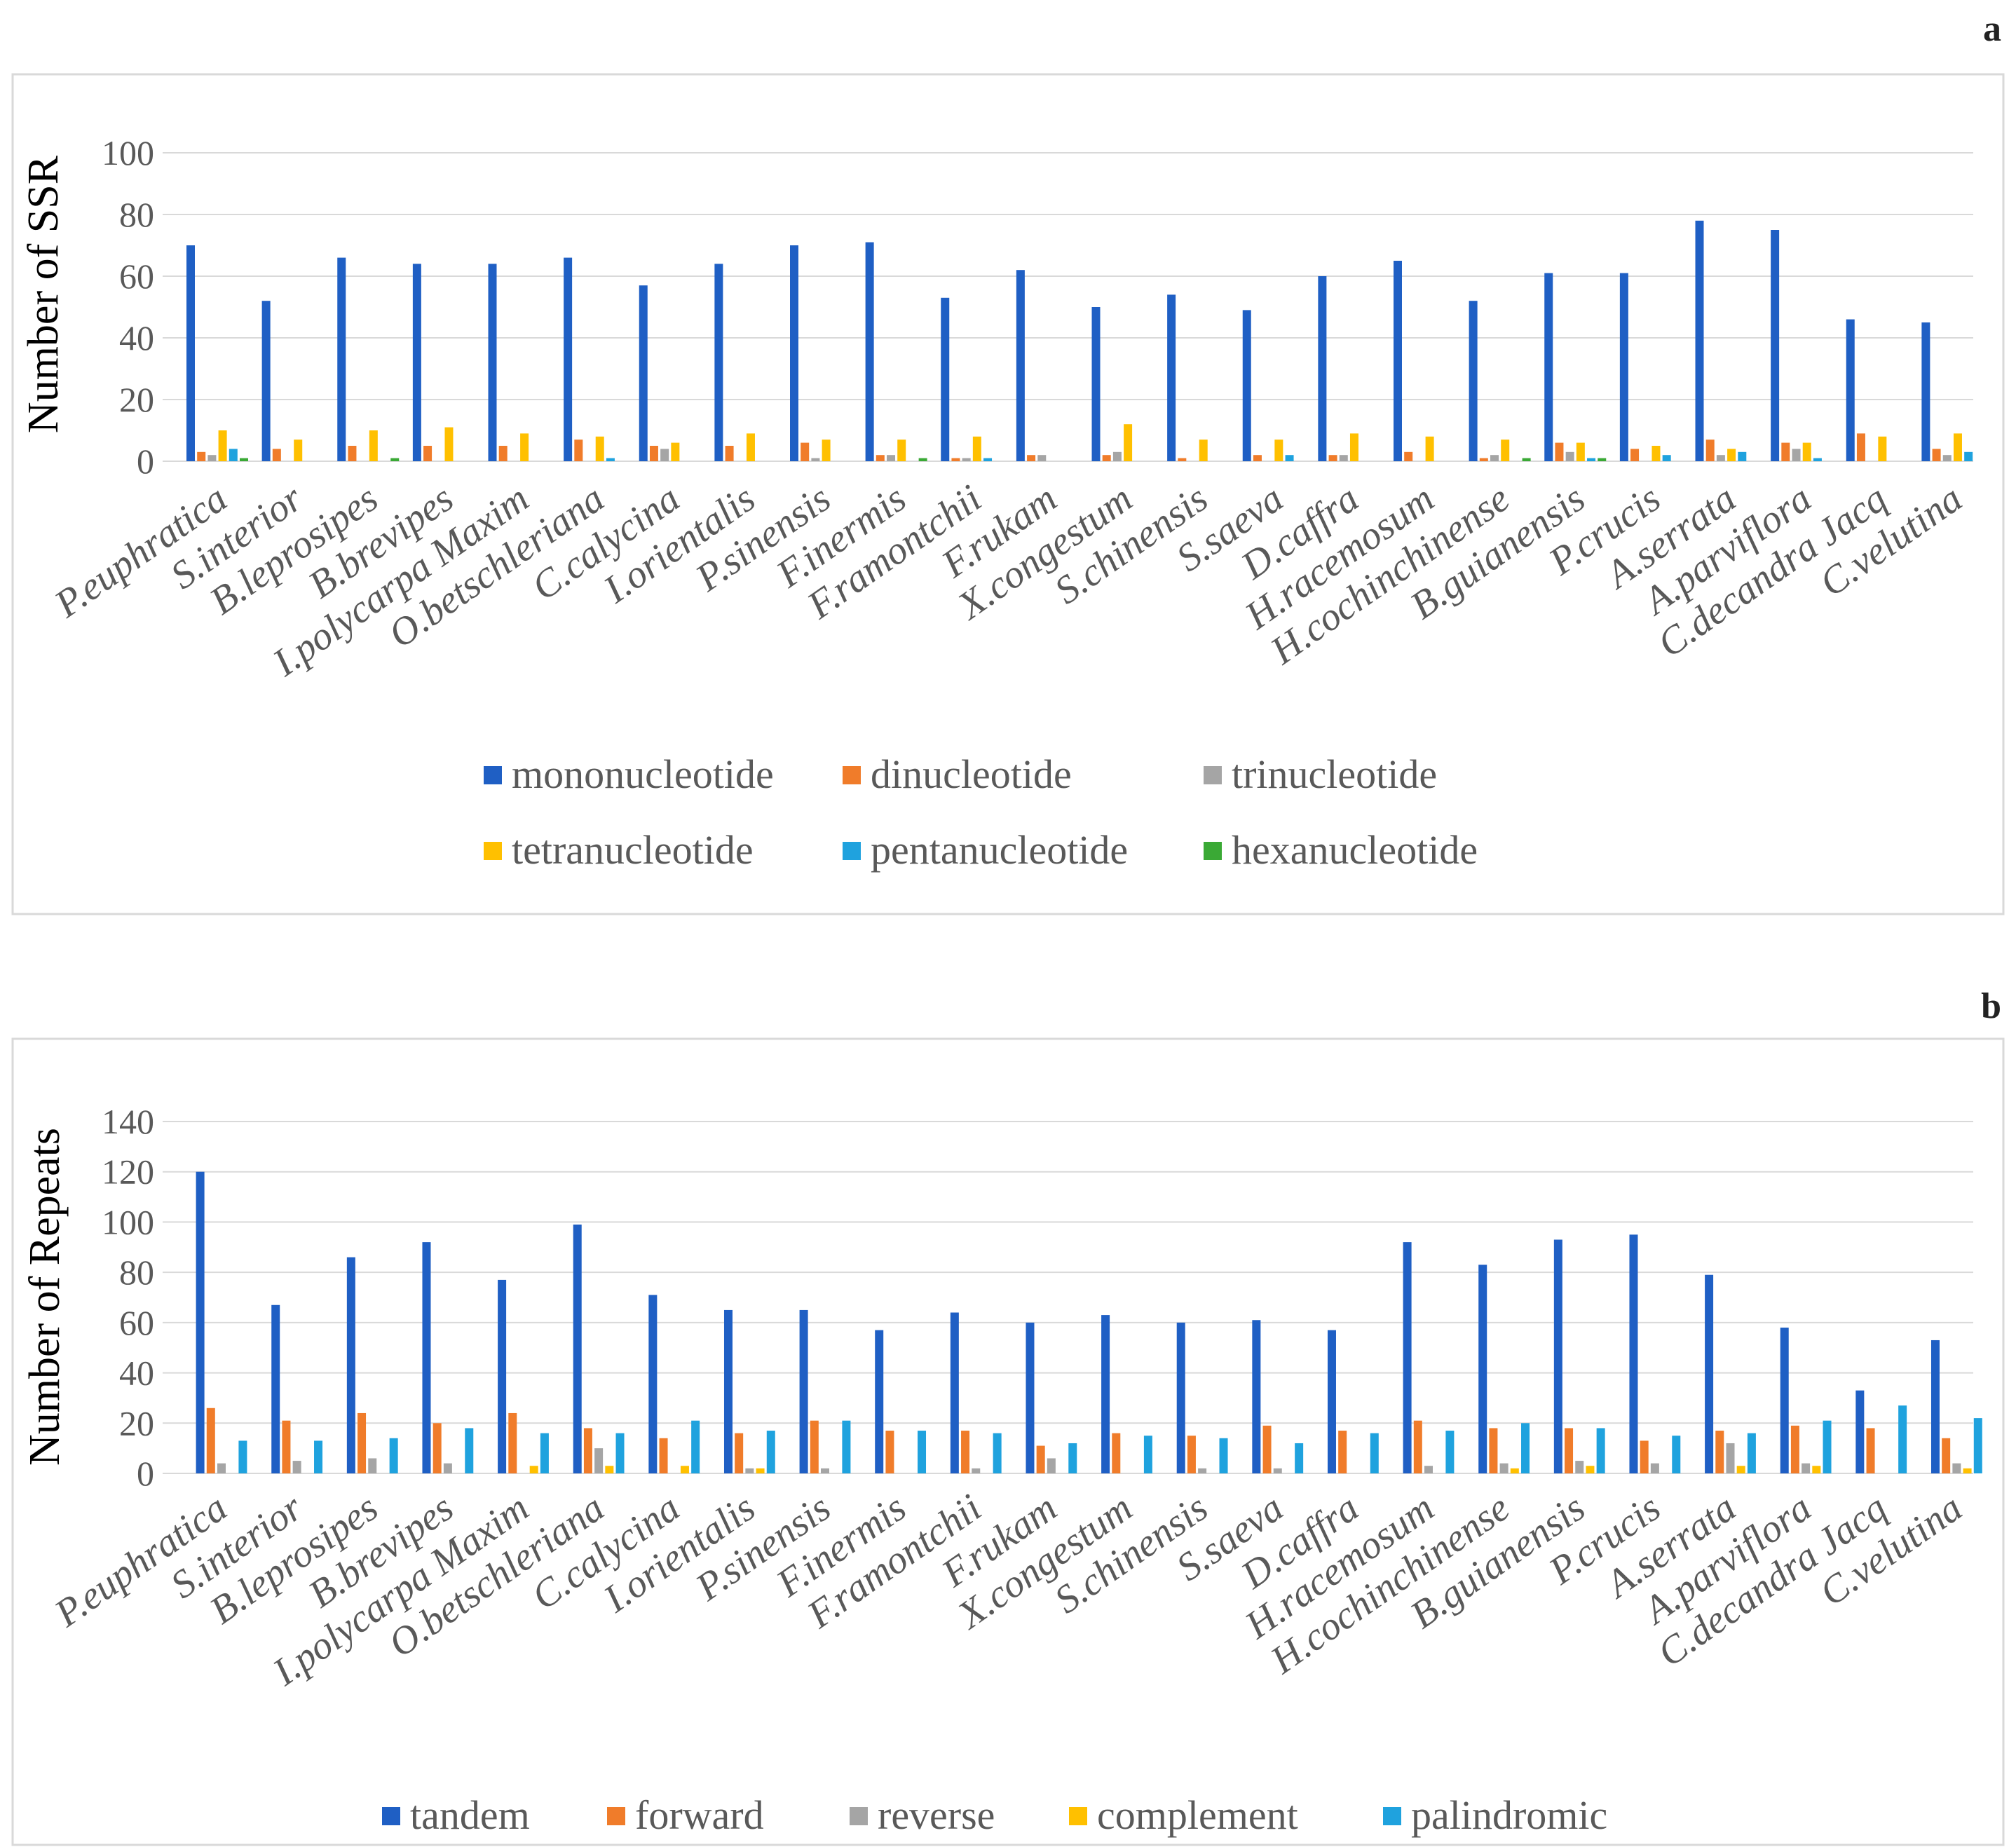 This screenshot has width=2016, height=1847. What do you see at coordinates (1509, 1815) in the screenshot?
I see `panel-b-legend-label-palindromic: palindromic` at bounding box center [1509, 1815].